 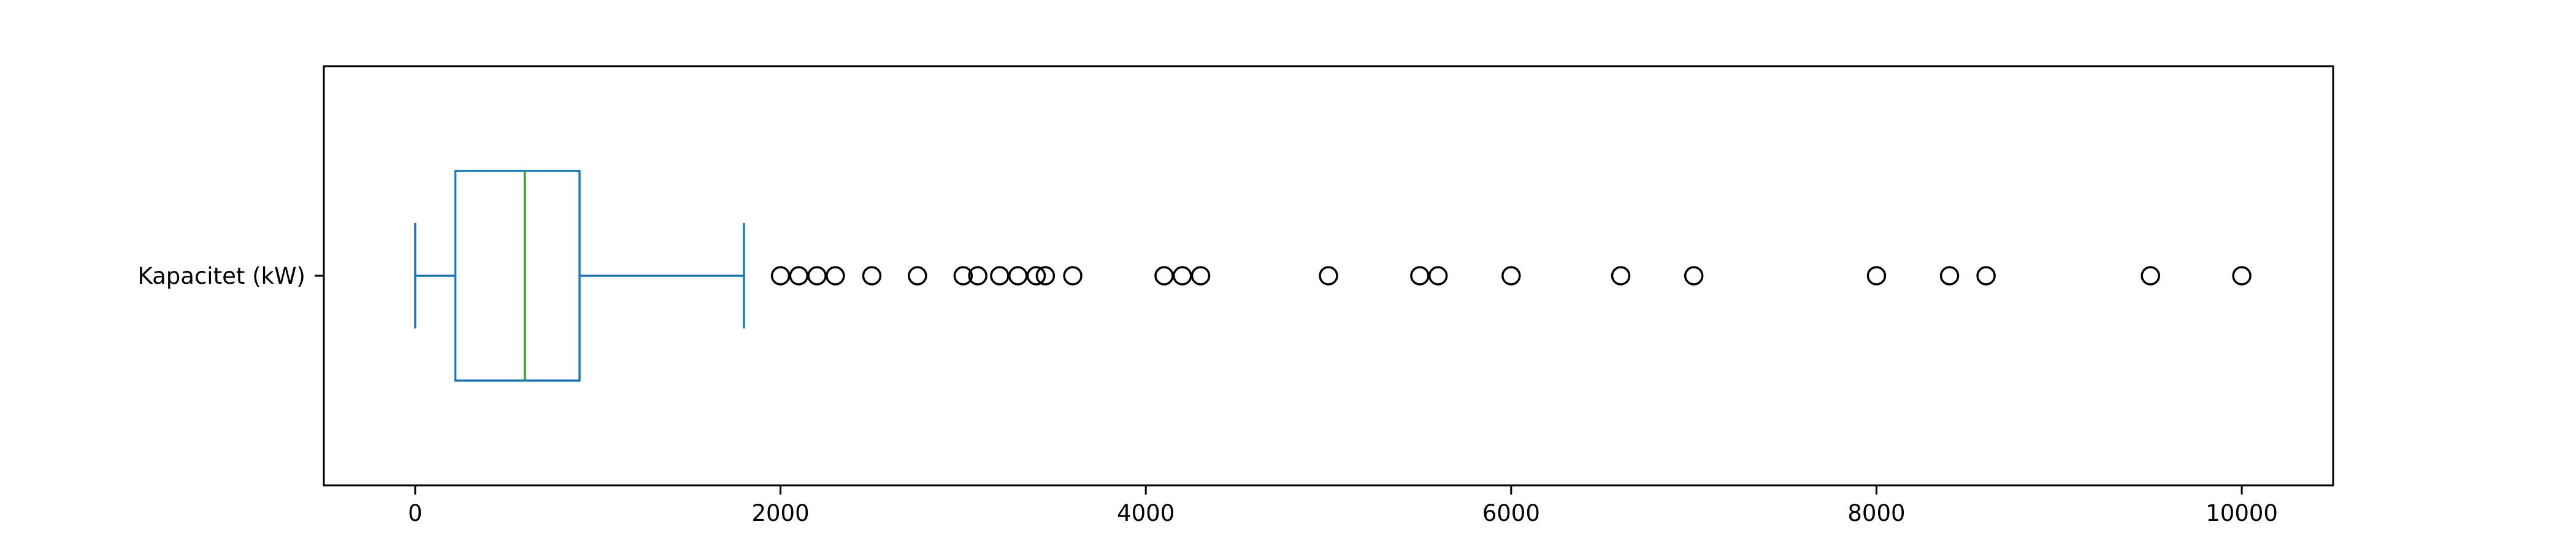 What do you see at coordinates (780, 513) in the screenshot?
I see `x-tick-label: 2000` at bounding box center [780, 513].